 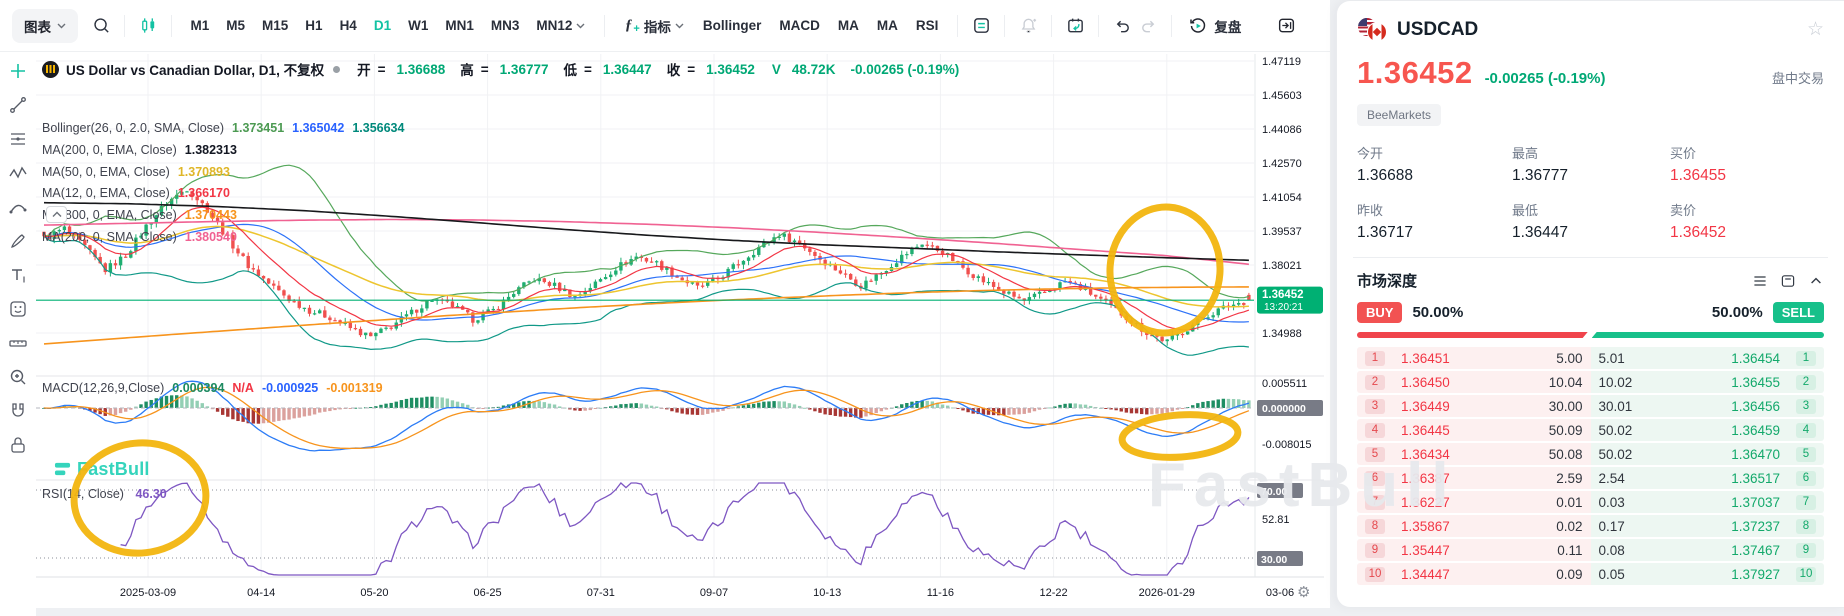 What do you see at coordinates (1755, 574) in the screenshot?
I see `ask-price: 1.37927` at bounding box center [1755, 574].